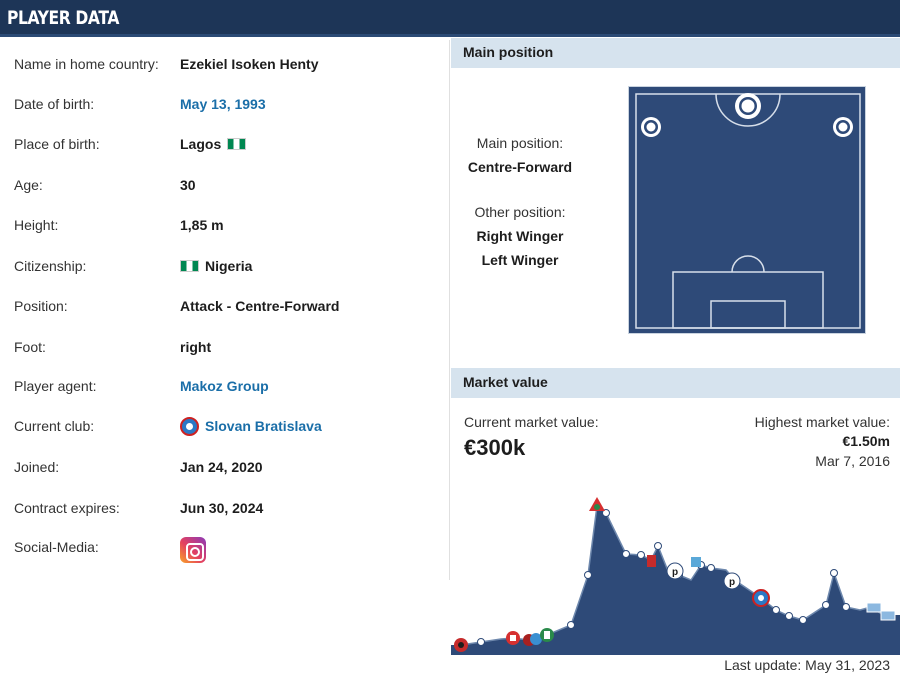  I want to click on other-position-value: Right Winger, so click(520, 236).